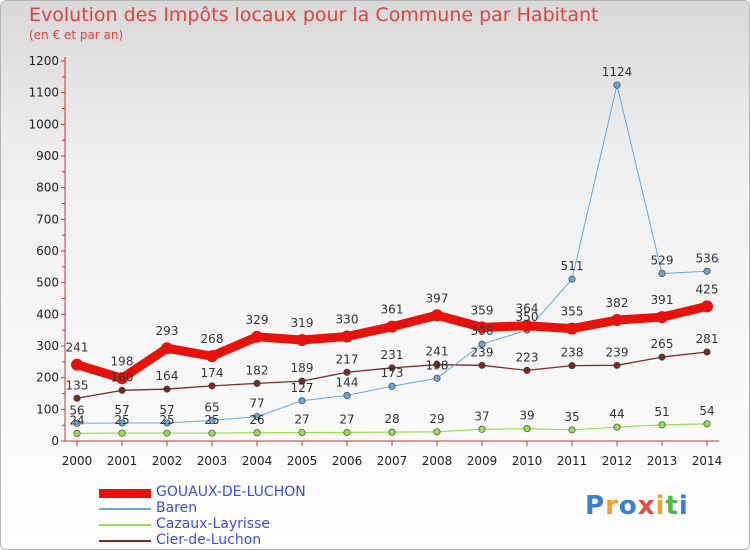  I want to click on x-tick-label: 2002, so click(167, 461).